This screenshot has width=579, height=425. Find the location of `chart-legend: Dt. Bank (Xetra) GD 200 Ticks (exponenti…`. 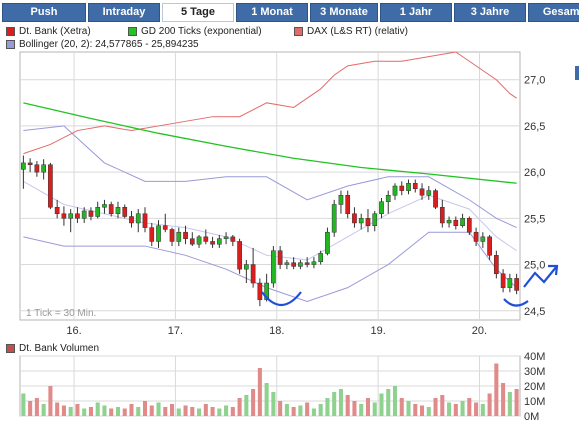

chart-legend: Dt. Bank (Xetra) GD 200 Ticks (exponenti… is located at coordinates (266, 39).